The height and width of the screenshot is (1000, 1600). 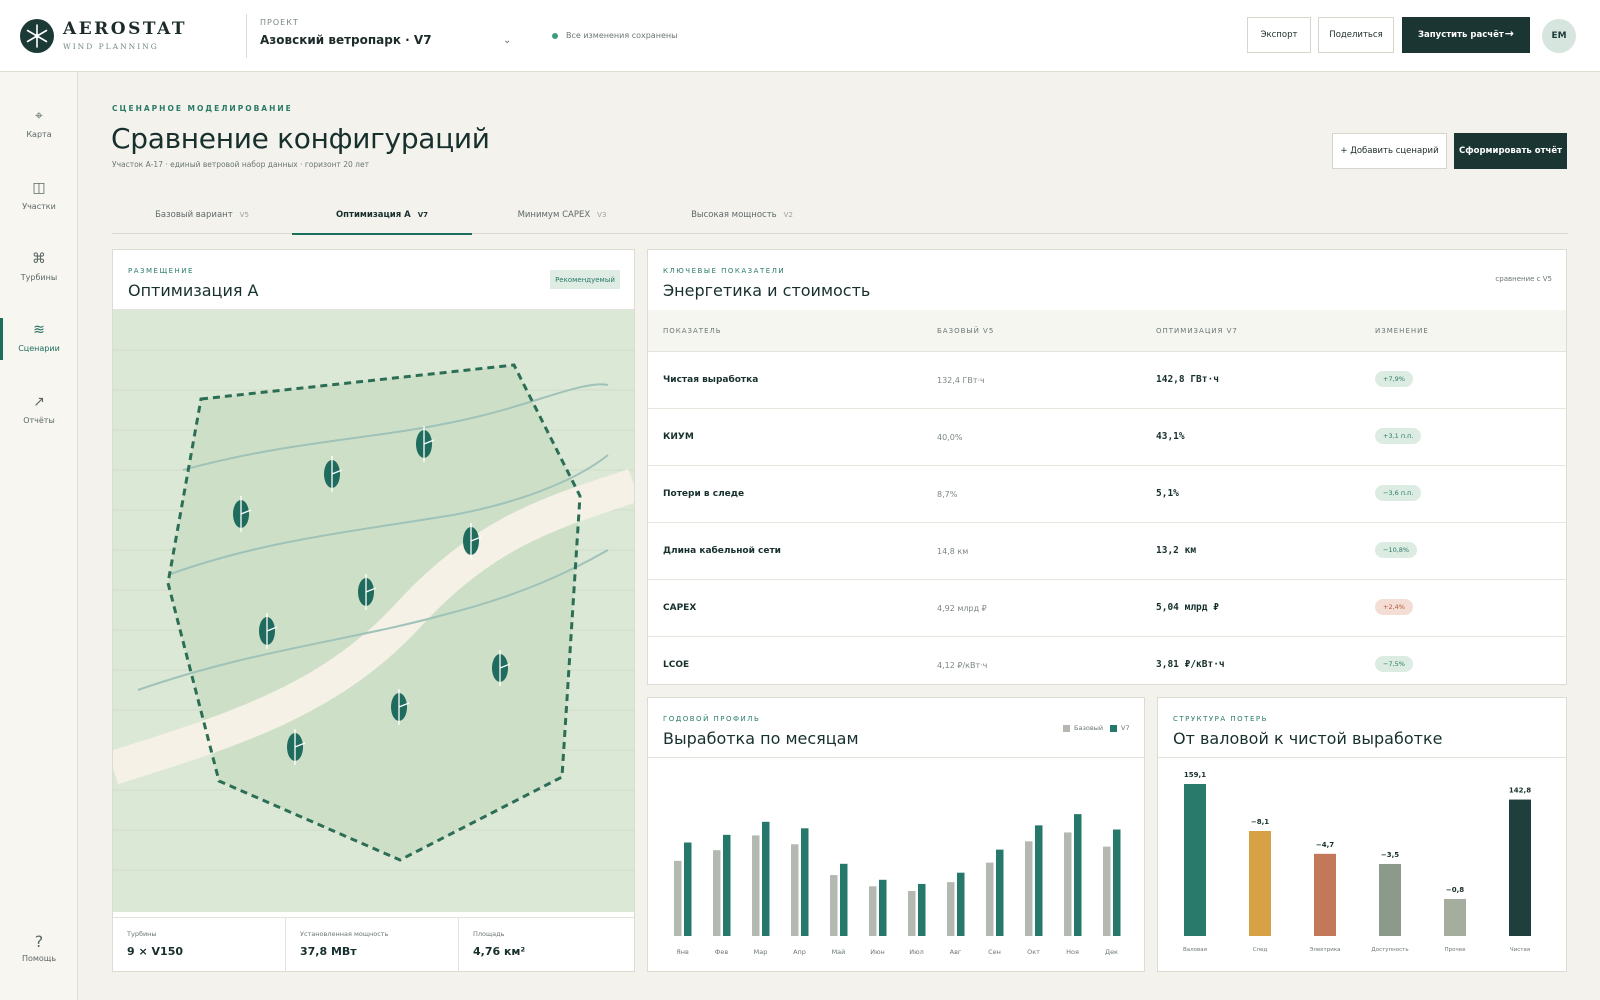 I want to click on monthly-bar-chart: Янв Фев Мар Апр Май Июн Июл Авг Сен Окт Ноя Дек, so click(x=896, y=864).